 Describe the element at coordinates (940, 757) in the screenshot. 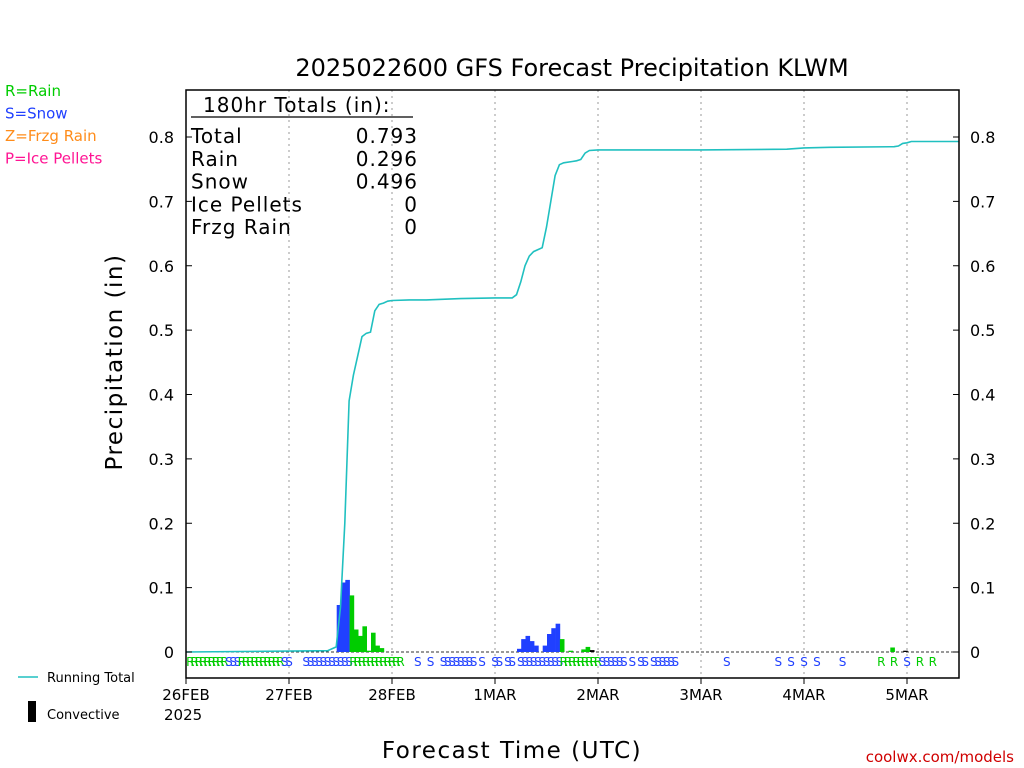

I see `watermark: coolwx.com/models` at that location.